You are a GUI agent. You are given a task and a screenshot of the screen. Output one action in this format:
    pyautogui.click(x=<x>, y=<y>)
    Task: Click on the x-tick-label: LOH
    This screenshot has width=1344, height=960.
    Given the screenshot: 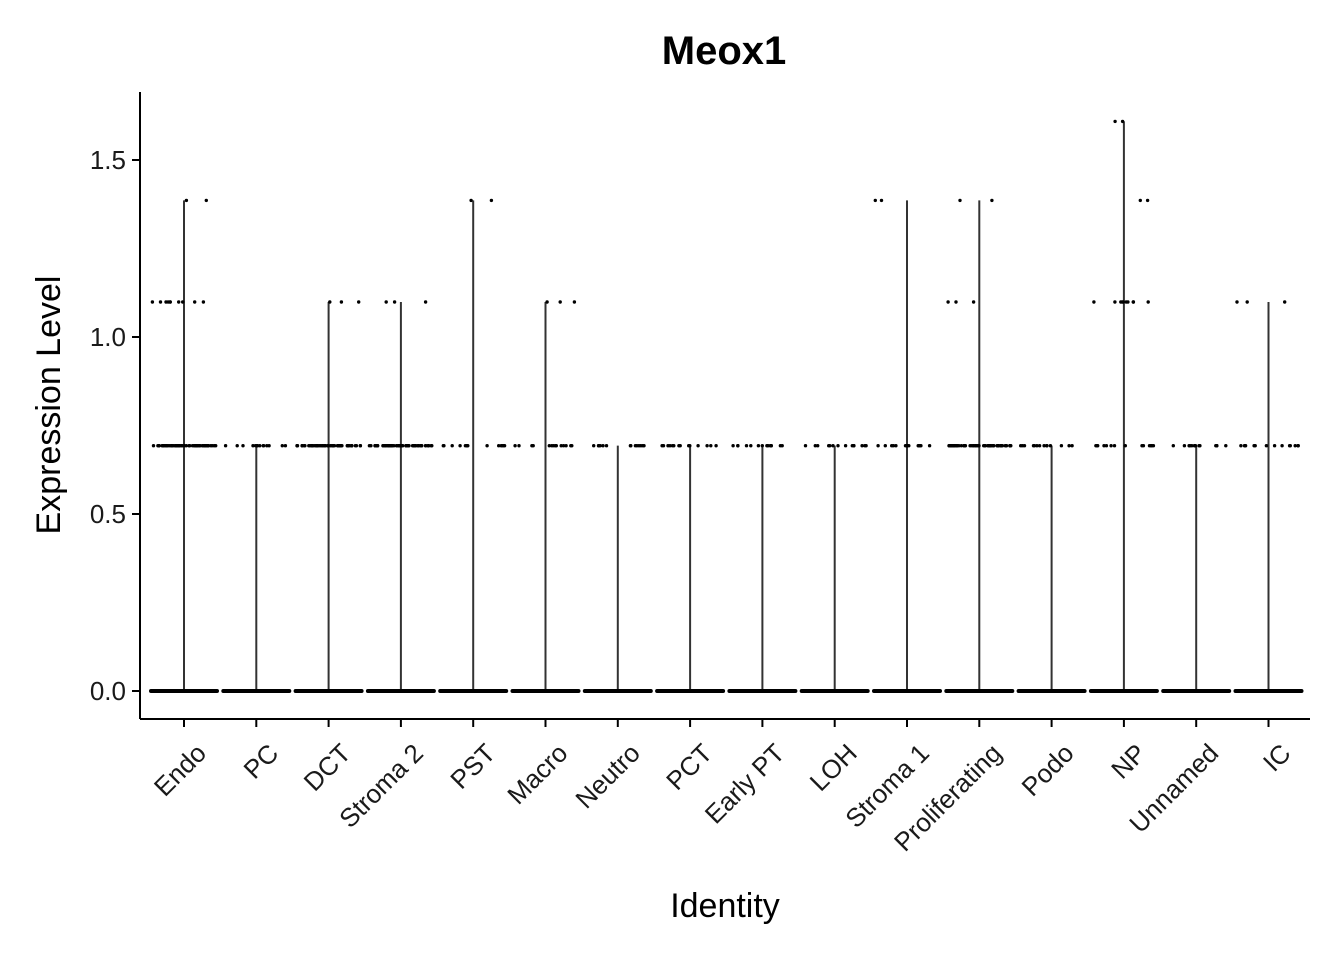 What is the action you would take?
    pyautogui.click(x=833, y=767)
    